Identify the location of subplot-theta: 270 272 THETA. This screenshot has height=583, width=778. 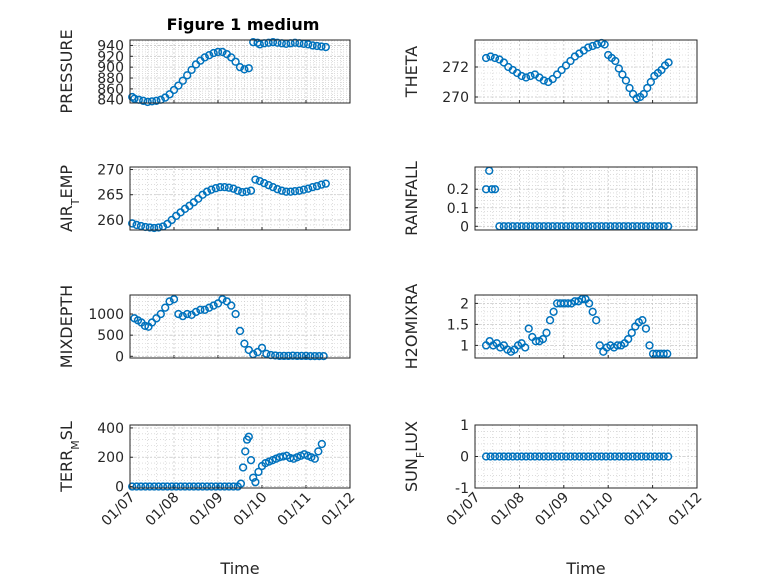
(550, 72).